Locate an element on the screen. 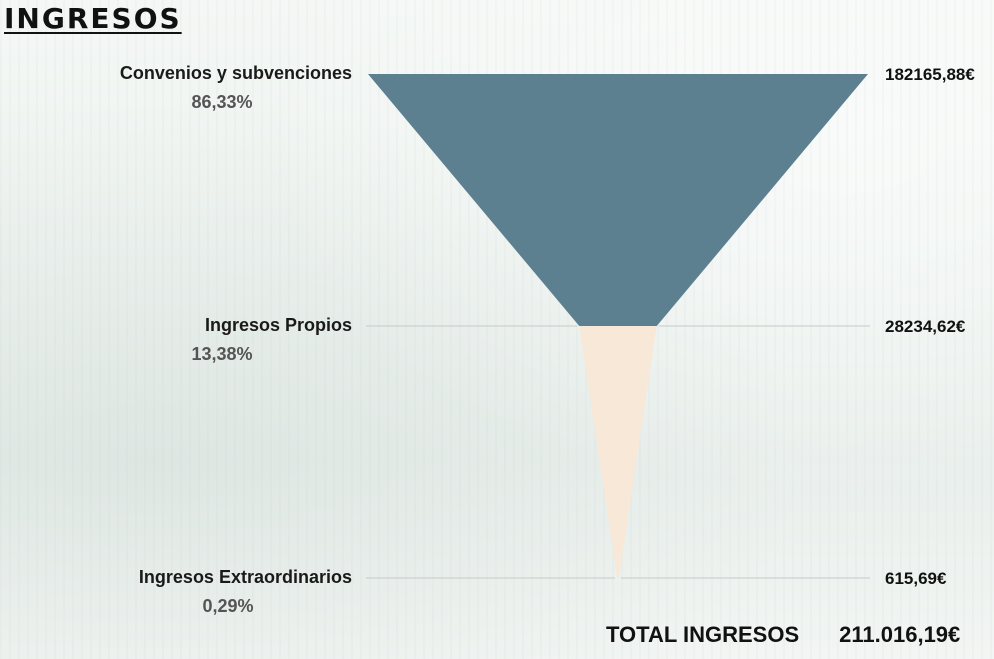 The image size is (994, 659). stage-percent-3: 0,29% is located at coordinates (227, 606).